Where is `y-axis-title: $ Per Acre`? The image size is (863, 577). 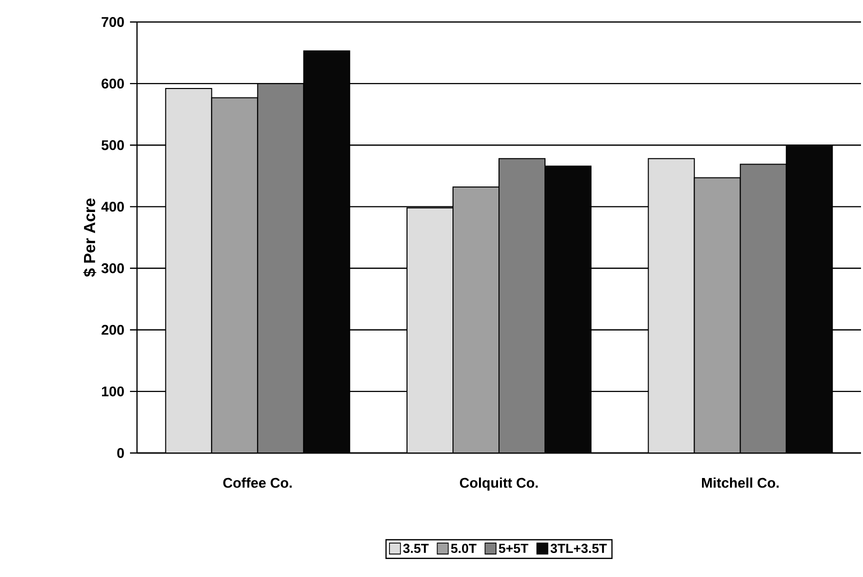
y-axis-title: $ Per Acre is located at coordinates (89, 237).